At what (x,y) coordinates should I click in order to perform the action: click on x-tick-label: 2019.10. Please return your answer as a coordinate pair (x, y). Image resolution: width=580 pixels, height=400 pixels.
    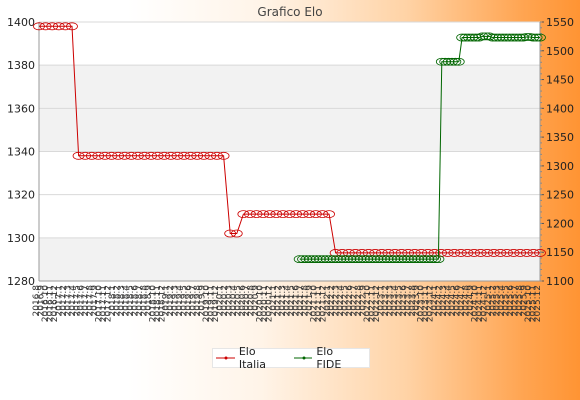
    Looking at the image, I should click on (207, 303).